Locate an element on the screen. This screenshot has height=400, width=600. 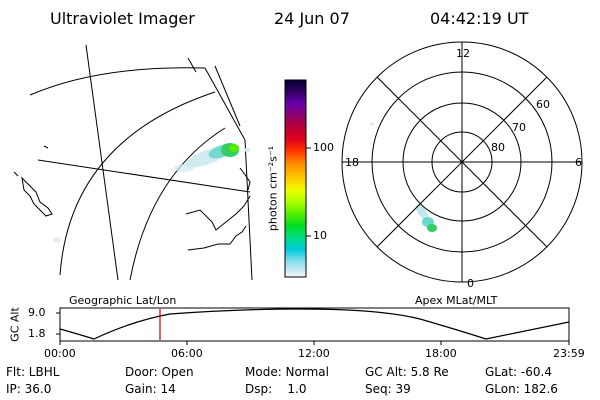
info-glon: GLon: 182.6 is located at coordinates (521, 389).